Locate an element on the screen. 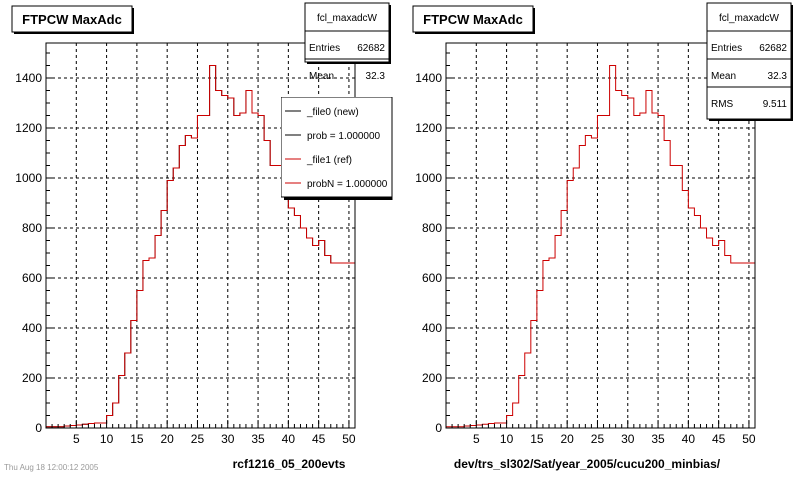 The height and width of the screenshot is (480, 800). legend-label: probN = 1.000000 is located at coordinates (347, 184).